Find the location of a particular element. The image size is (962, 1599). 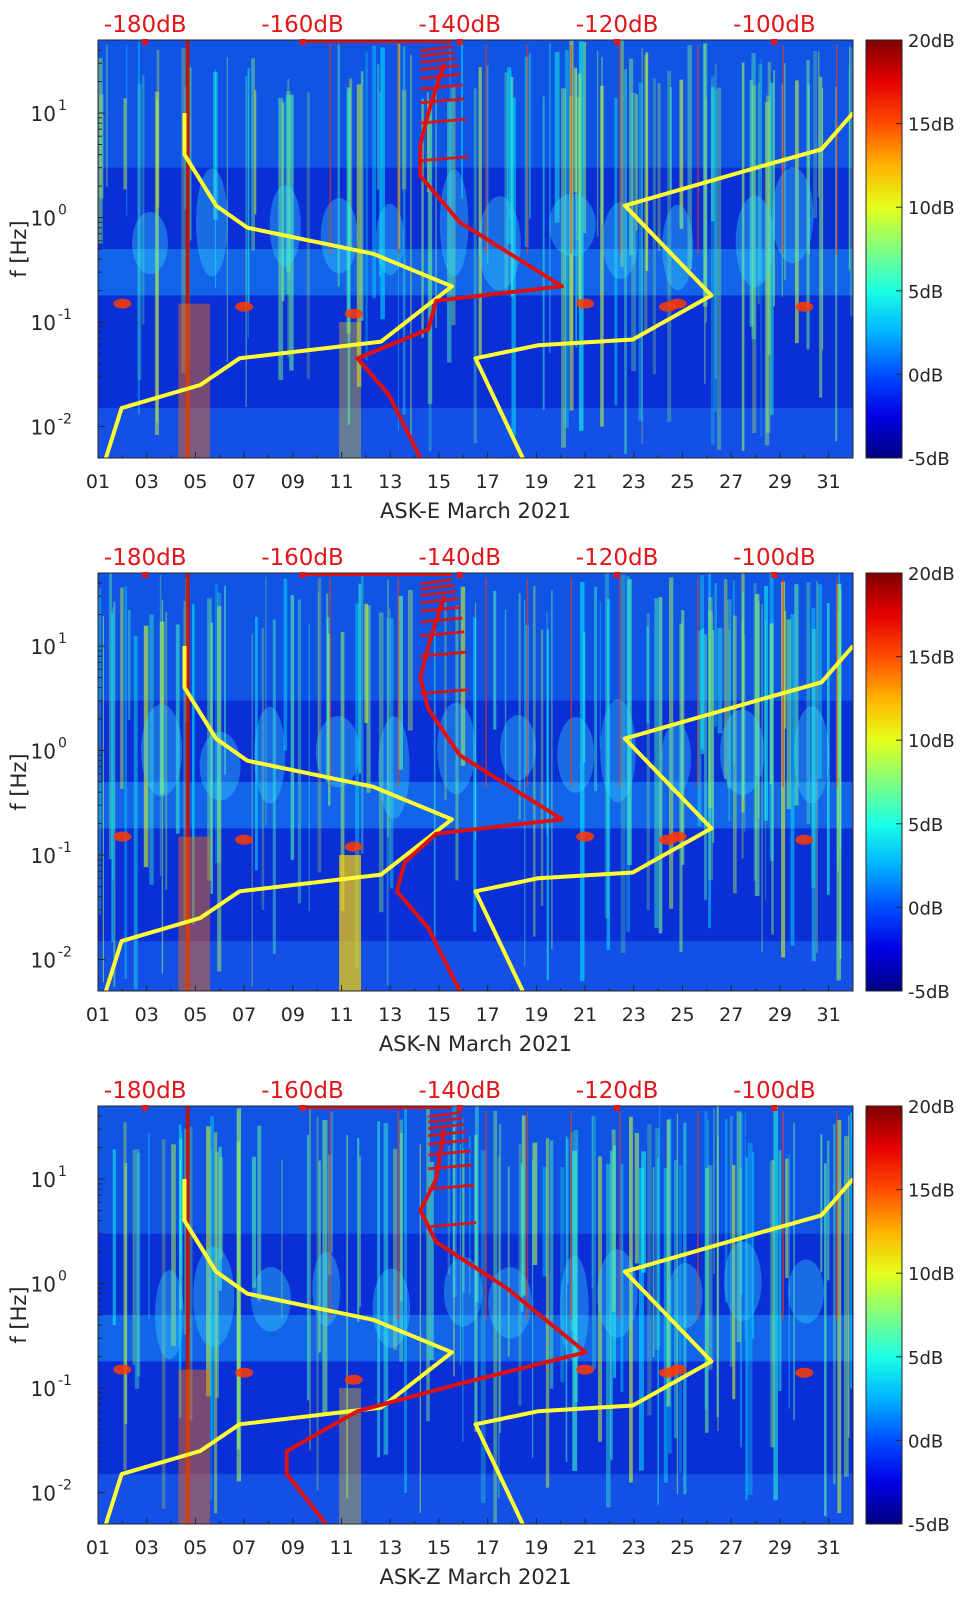

x-axis-label: ASK-Z March 2021 is located at coordinates (475, 1577).